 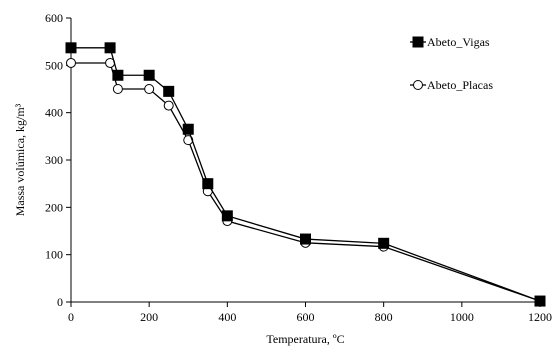 What do you see at coordinates (54, 18) in the screenshot?
I see `y-tick-label: 600` at bounding box center [54, 18].